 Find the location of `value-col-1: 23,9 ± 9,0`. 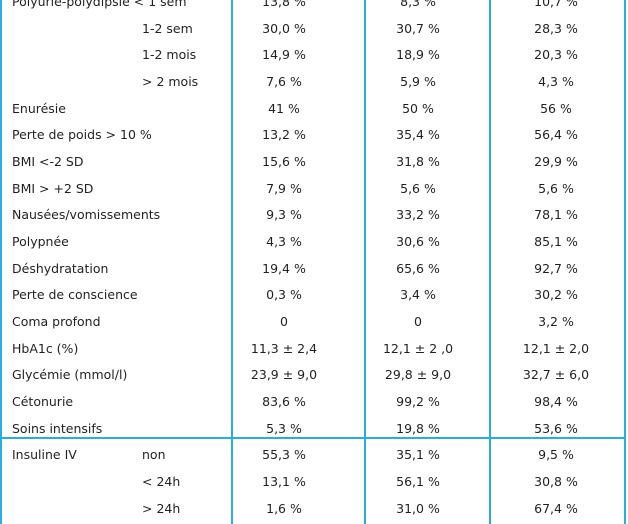

value-col-1: 23,9 ± 9,0 is located at coordinates (284, 375).